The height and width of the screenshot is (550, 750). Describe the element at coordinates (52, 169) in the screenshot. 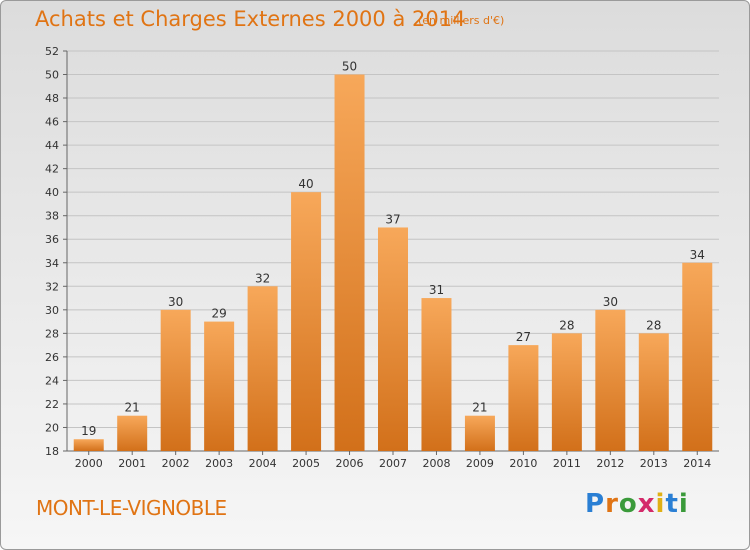

I see `y-tick-label: 42` at that location.